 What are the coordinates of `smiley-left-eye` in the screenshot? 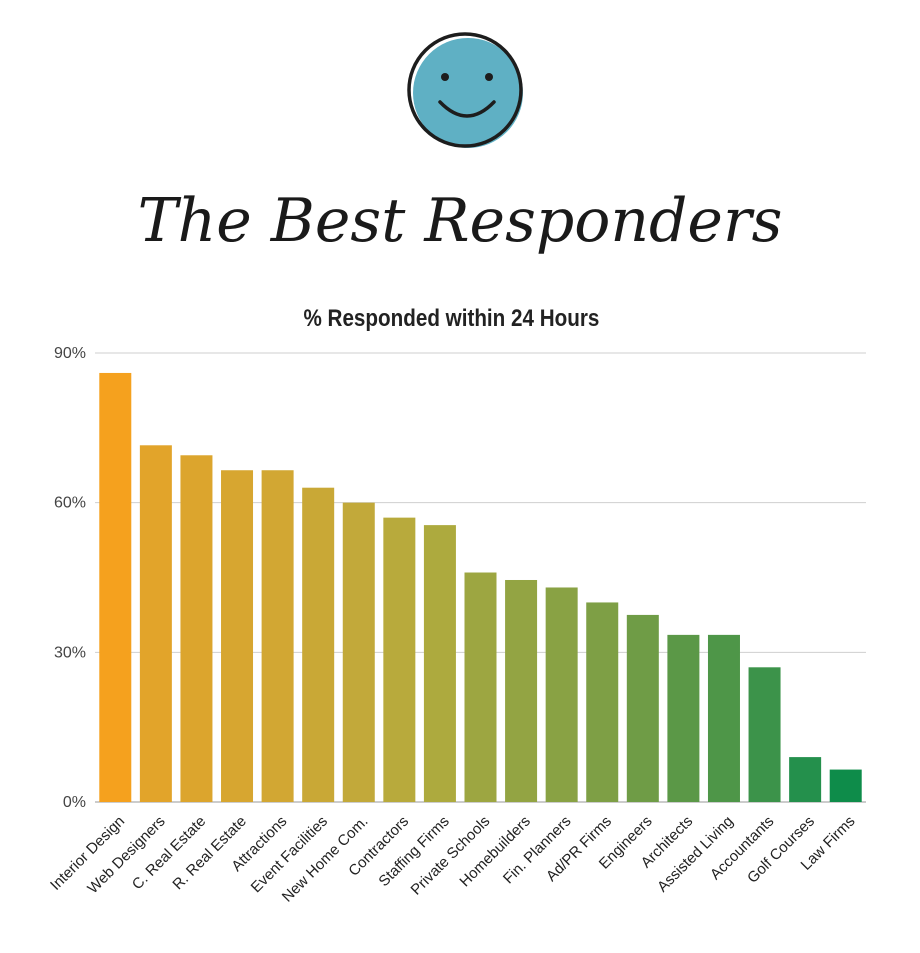 It's located at (445, 77).